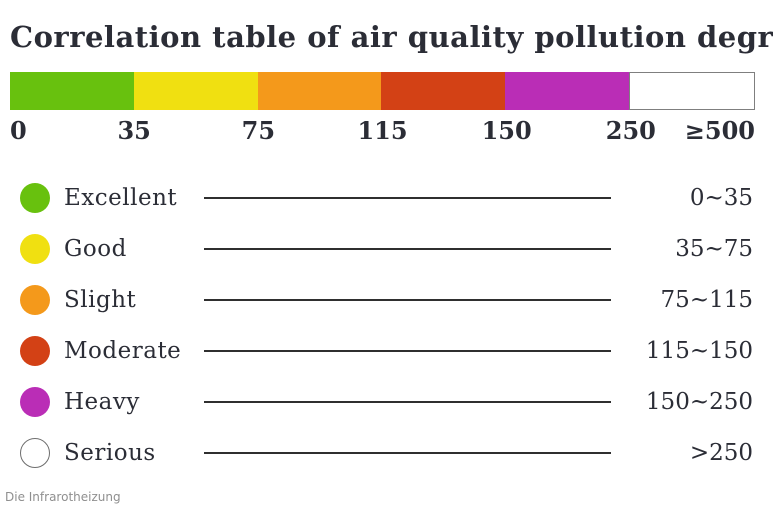  I want to click on legend-range: 0~35, so click(721, 197).